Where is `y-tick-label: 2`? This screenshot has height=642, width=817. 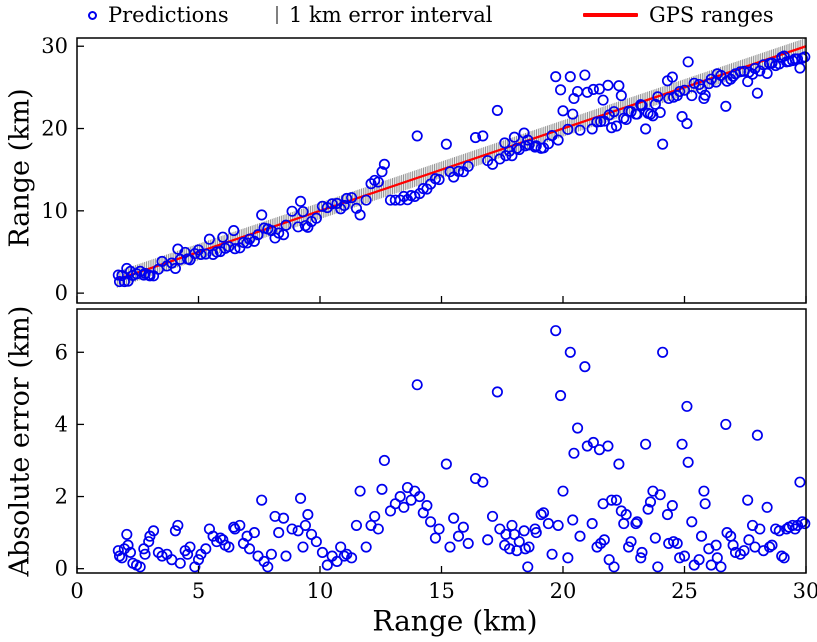 y-tick-label: 2 is located at coordinates (61, 497).